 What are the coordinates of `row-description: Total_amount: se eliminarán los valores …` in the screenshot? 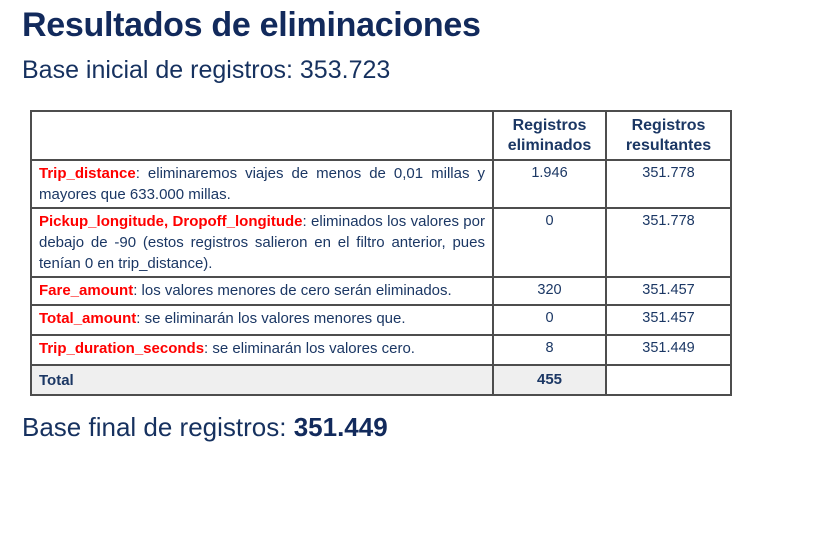 It's located at (262, 320).